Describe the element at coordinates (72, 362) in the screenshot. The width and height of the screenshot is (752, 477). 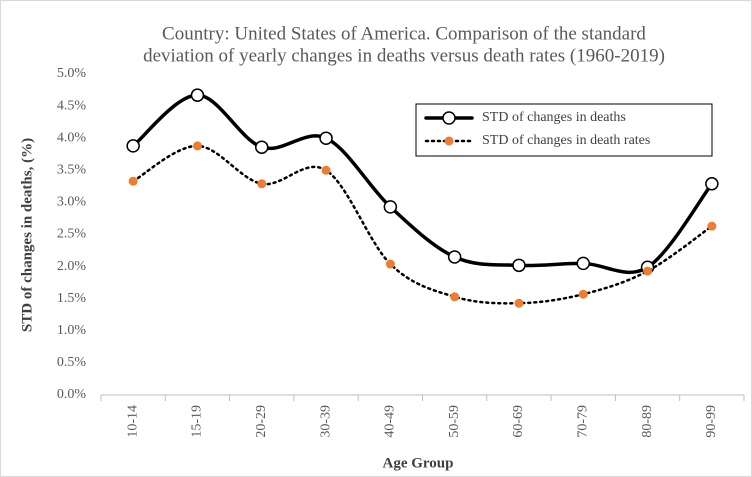
I see `y-tick-label: 0.5%` at that location.